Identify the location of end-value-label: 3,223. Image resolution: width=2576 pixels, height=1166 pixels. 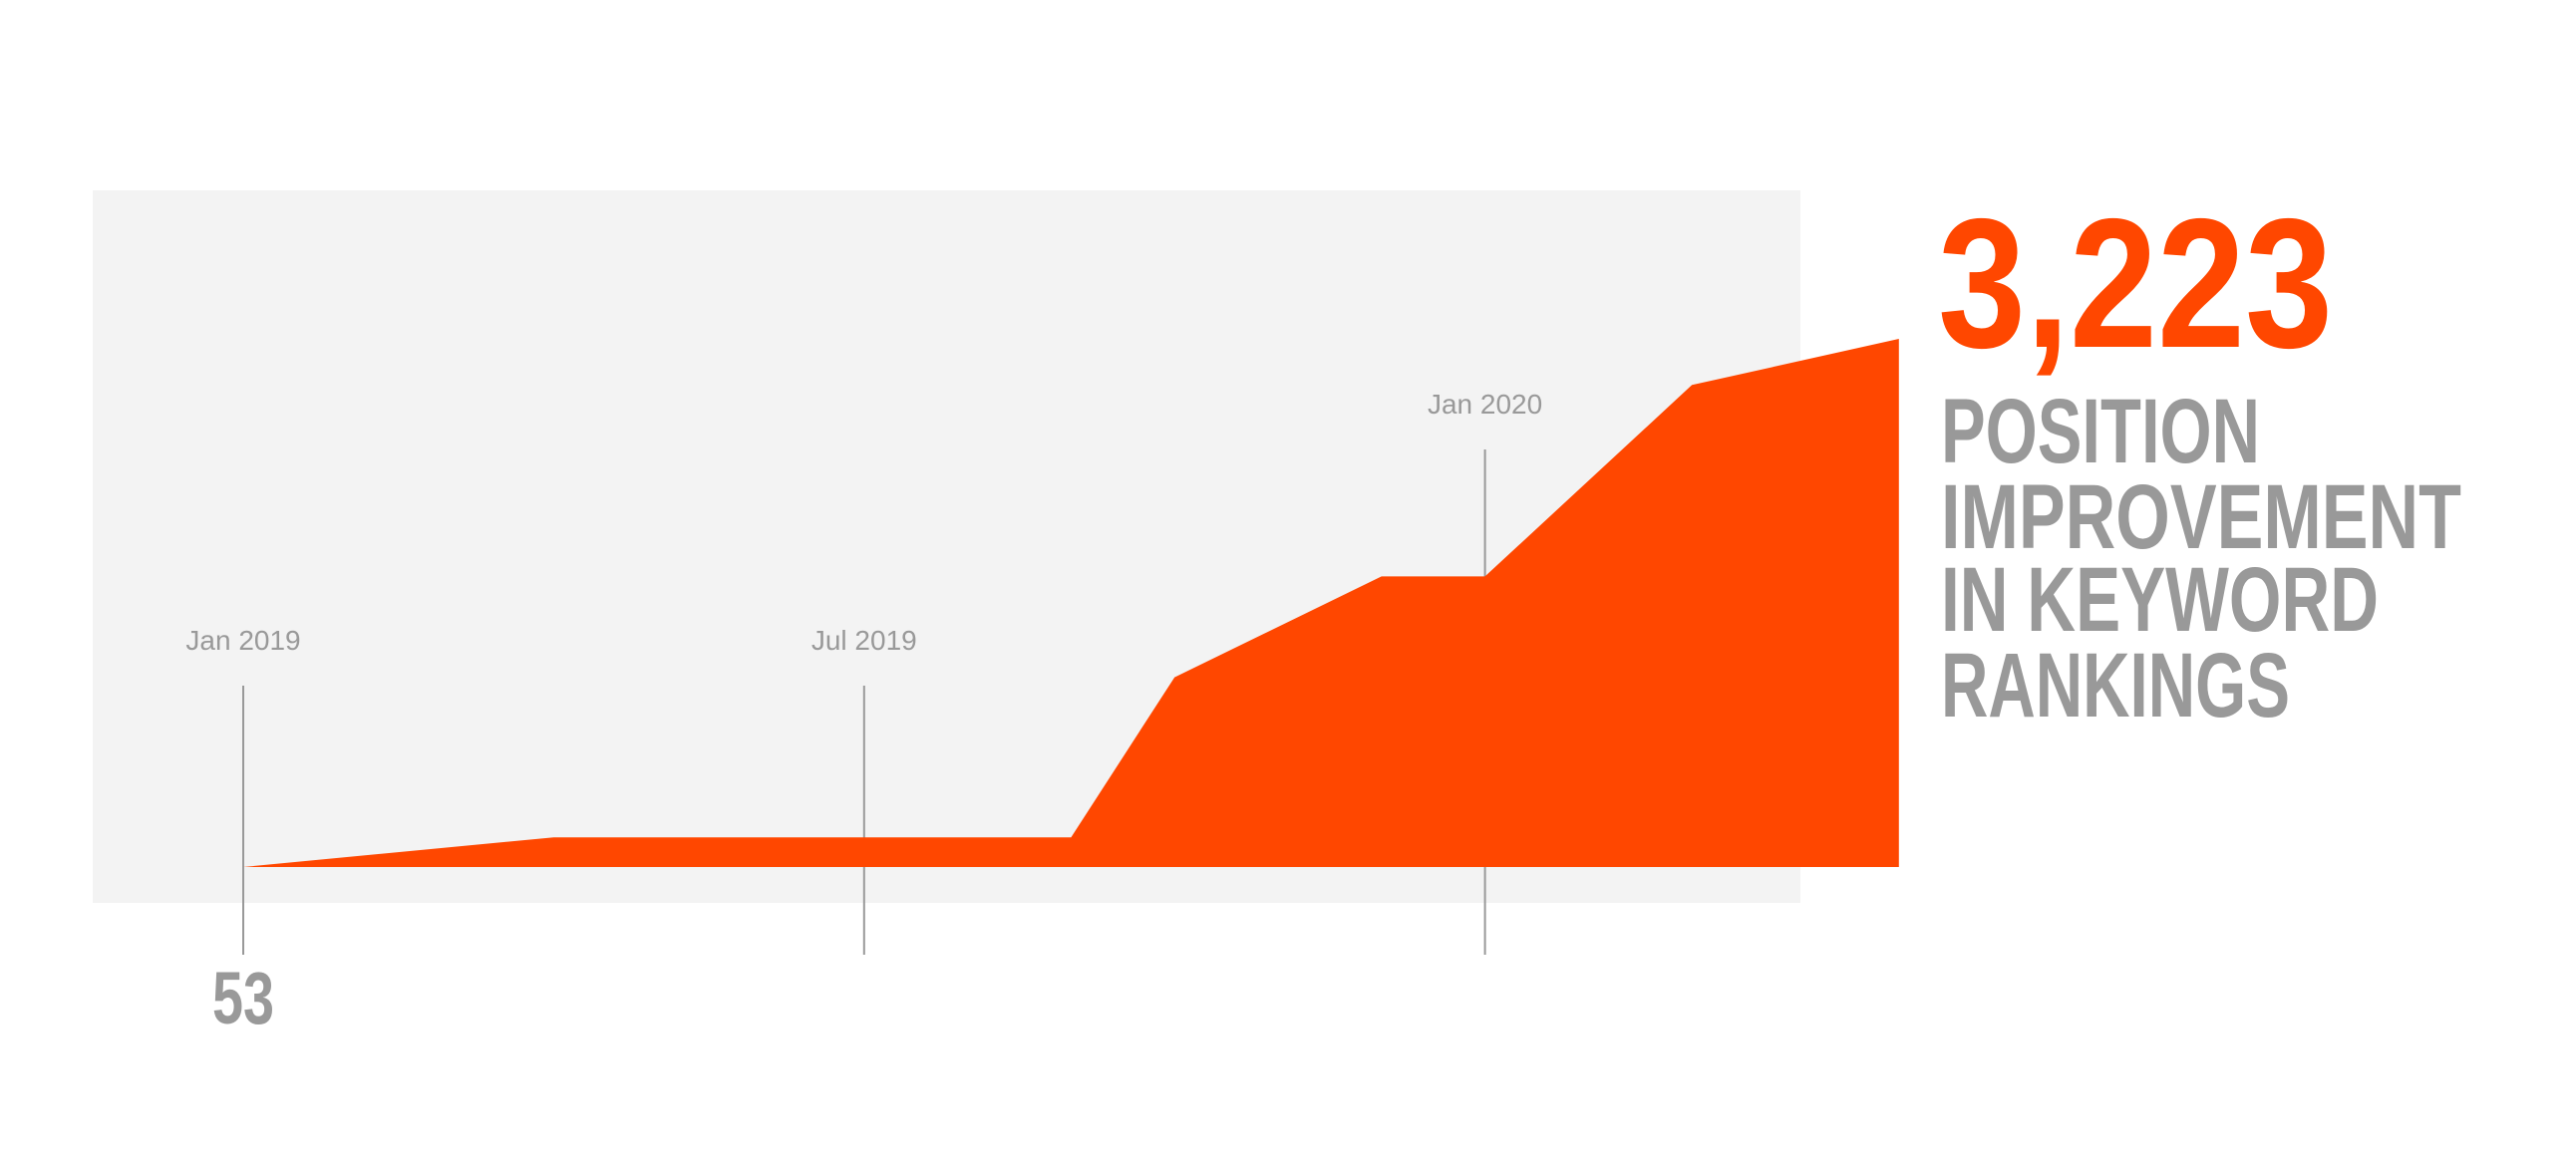
(2135, 284).